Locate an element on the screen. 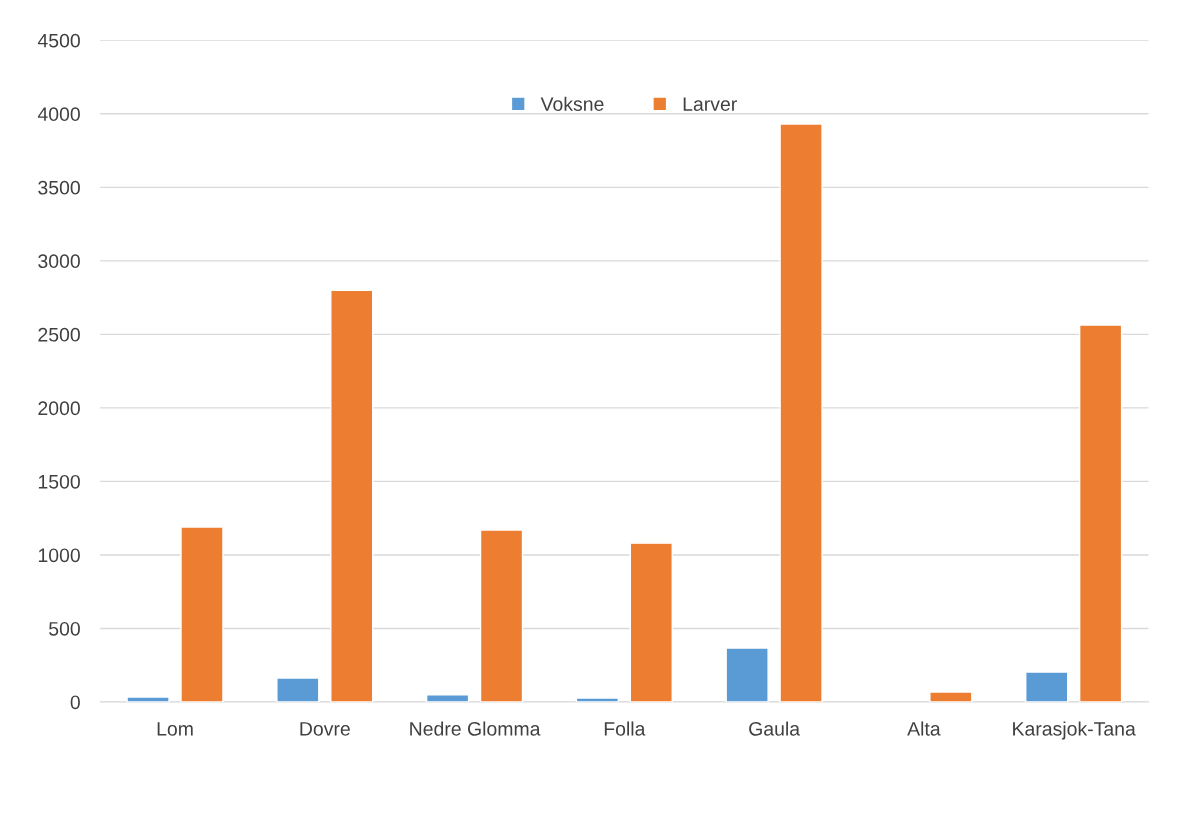  x-tick-label: Dovre is located at coordinates (325, 729).